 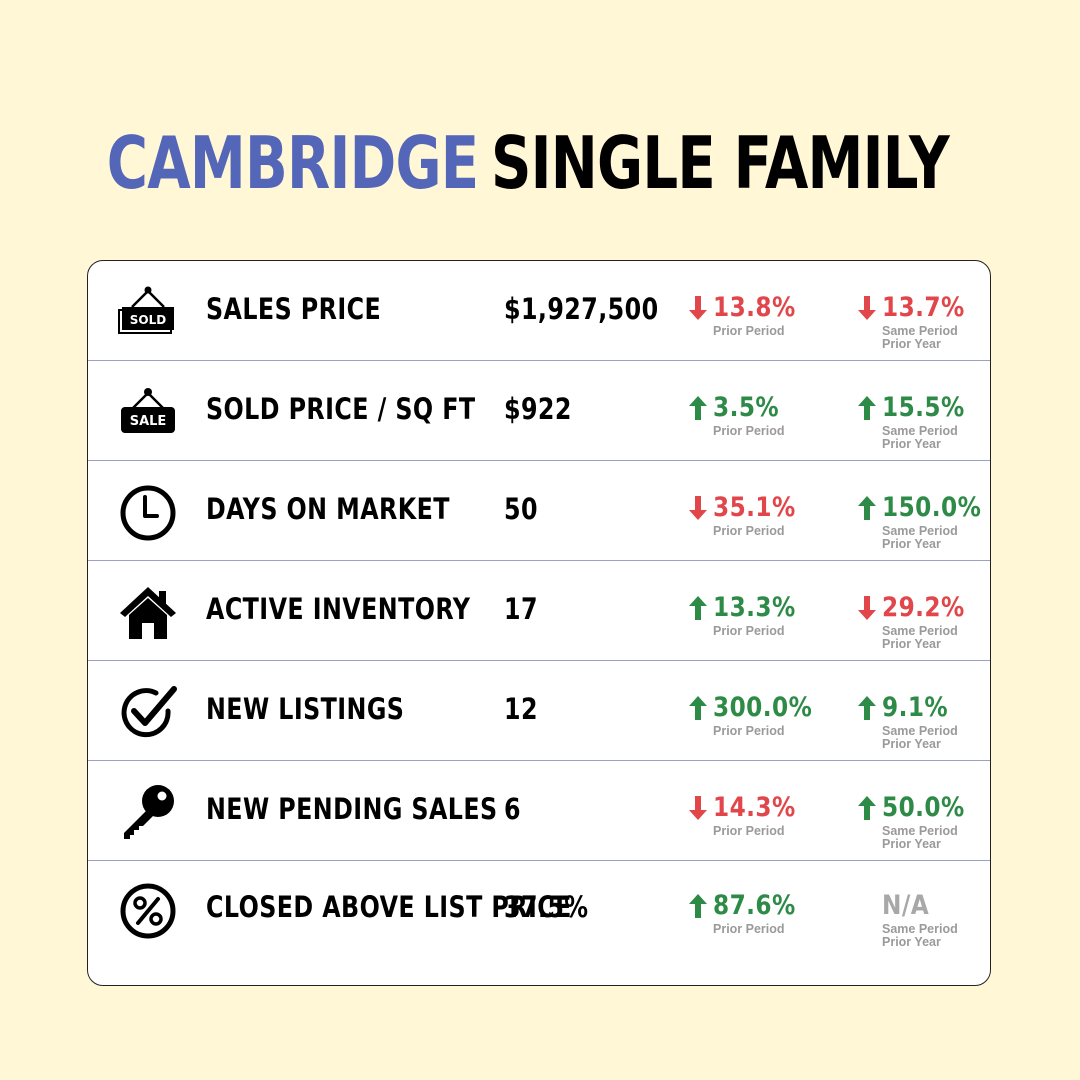 What do you see at coordinates (923, 307) in the screenshot?
I see `change-percent: 13.7%` at bounding box center [923, 307].